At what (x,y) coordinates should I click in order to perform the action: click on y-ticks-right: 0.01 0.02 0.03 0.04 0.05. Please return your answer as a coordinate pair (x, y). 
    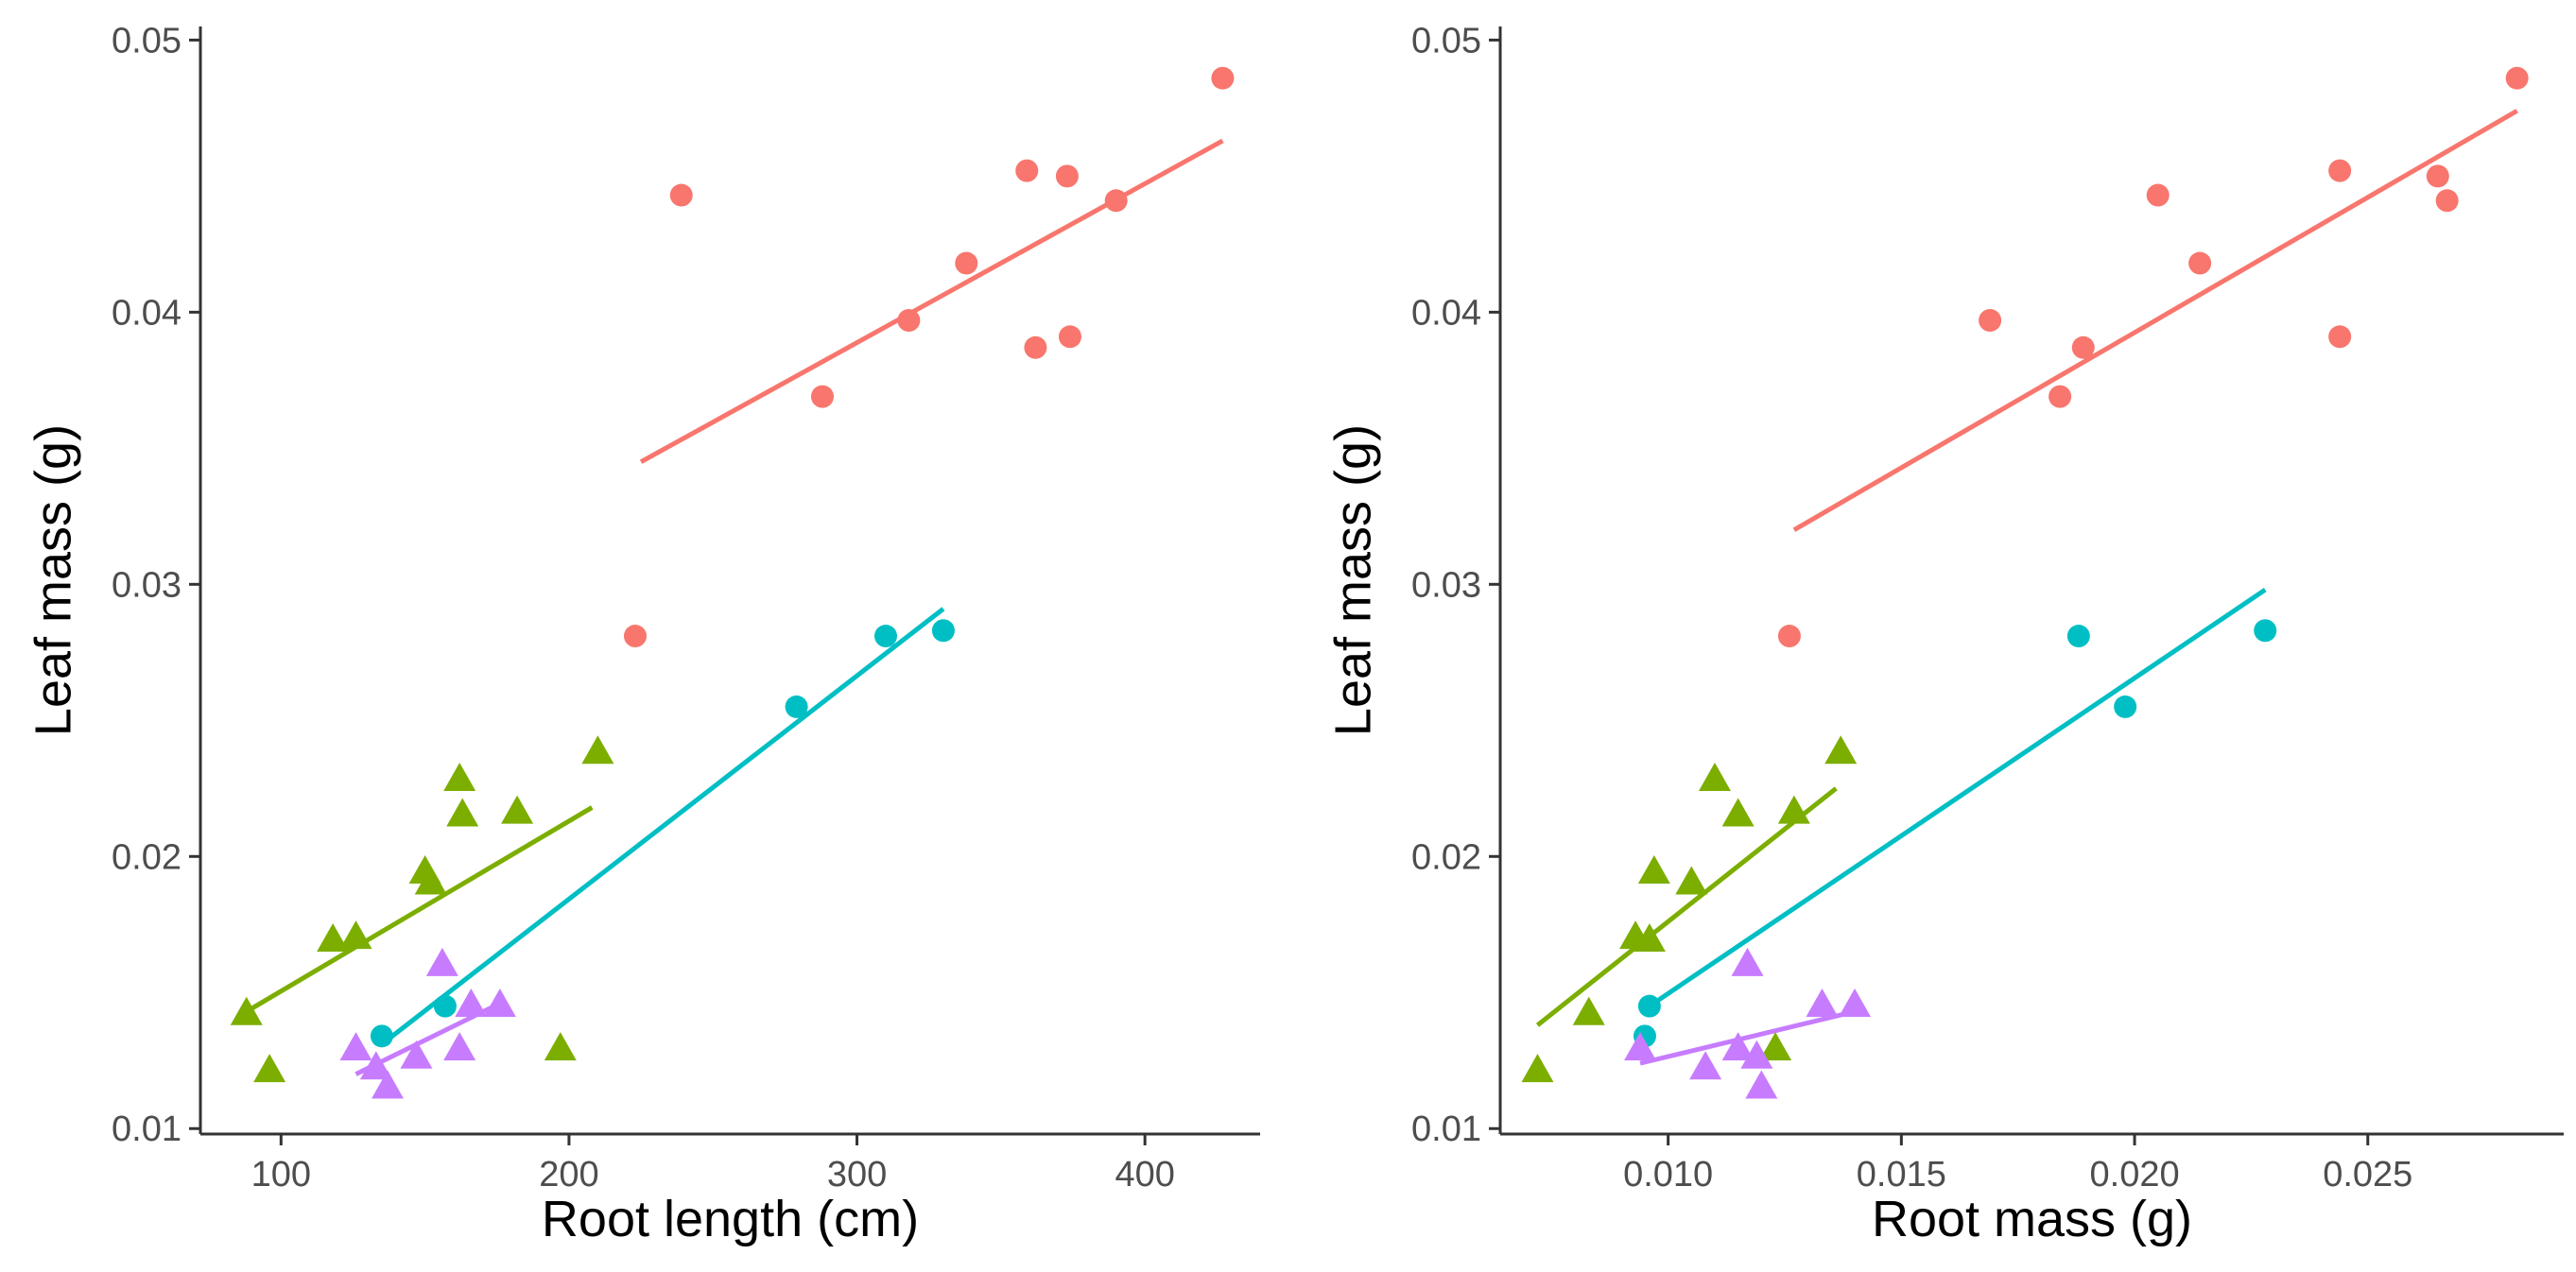
    Looking at the image, I should click on (1455, 585).